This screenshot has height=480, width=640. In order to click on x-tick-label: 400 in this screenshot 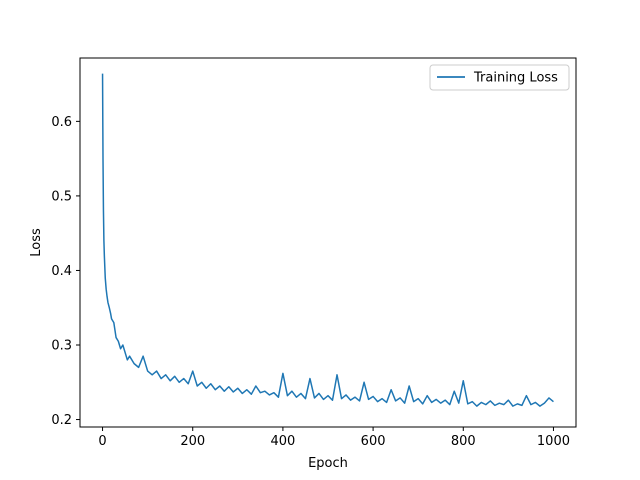, I will do `click(282, 441)`.